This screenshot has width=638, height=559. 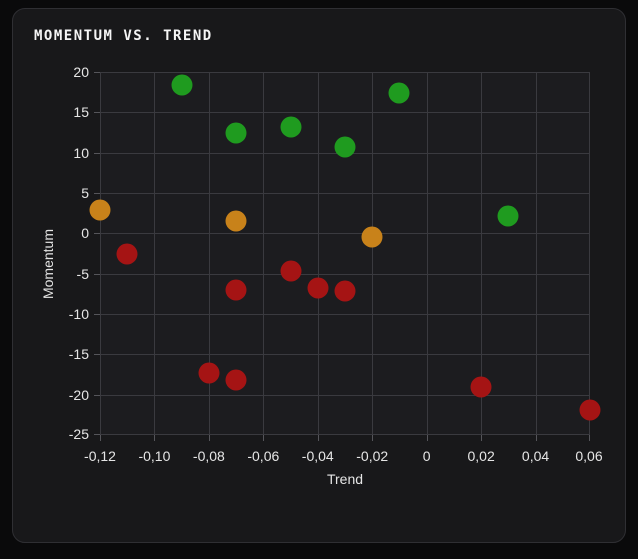 What do you see at coordinates (78, 394) in the screenshot?
I see `y-tick-label: -20` at bounding box center [78, 394].